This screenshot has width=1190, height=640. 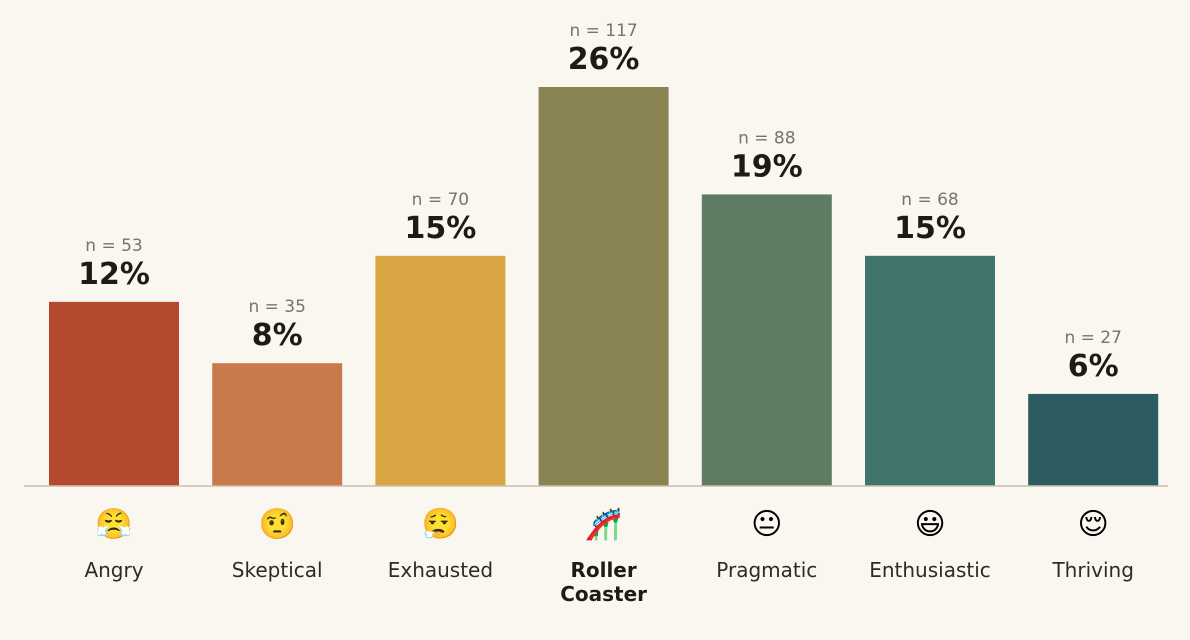 What do you see at coordinates (603, 524) in the screenshot?
I see `roller-coaster-icon: 🎢` at bounding box center [603, 524].